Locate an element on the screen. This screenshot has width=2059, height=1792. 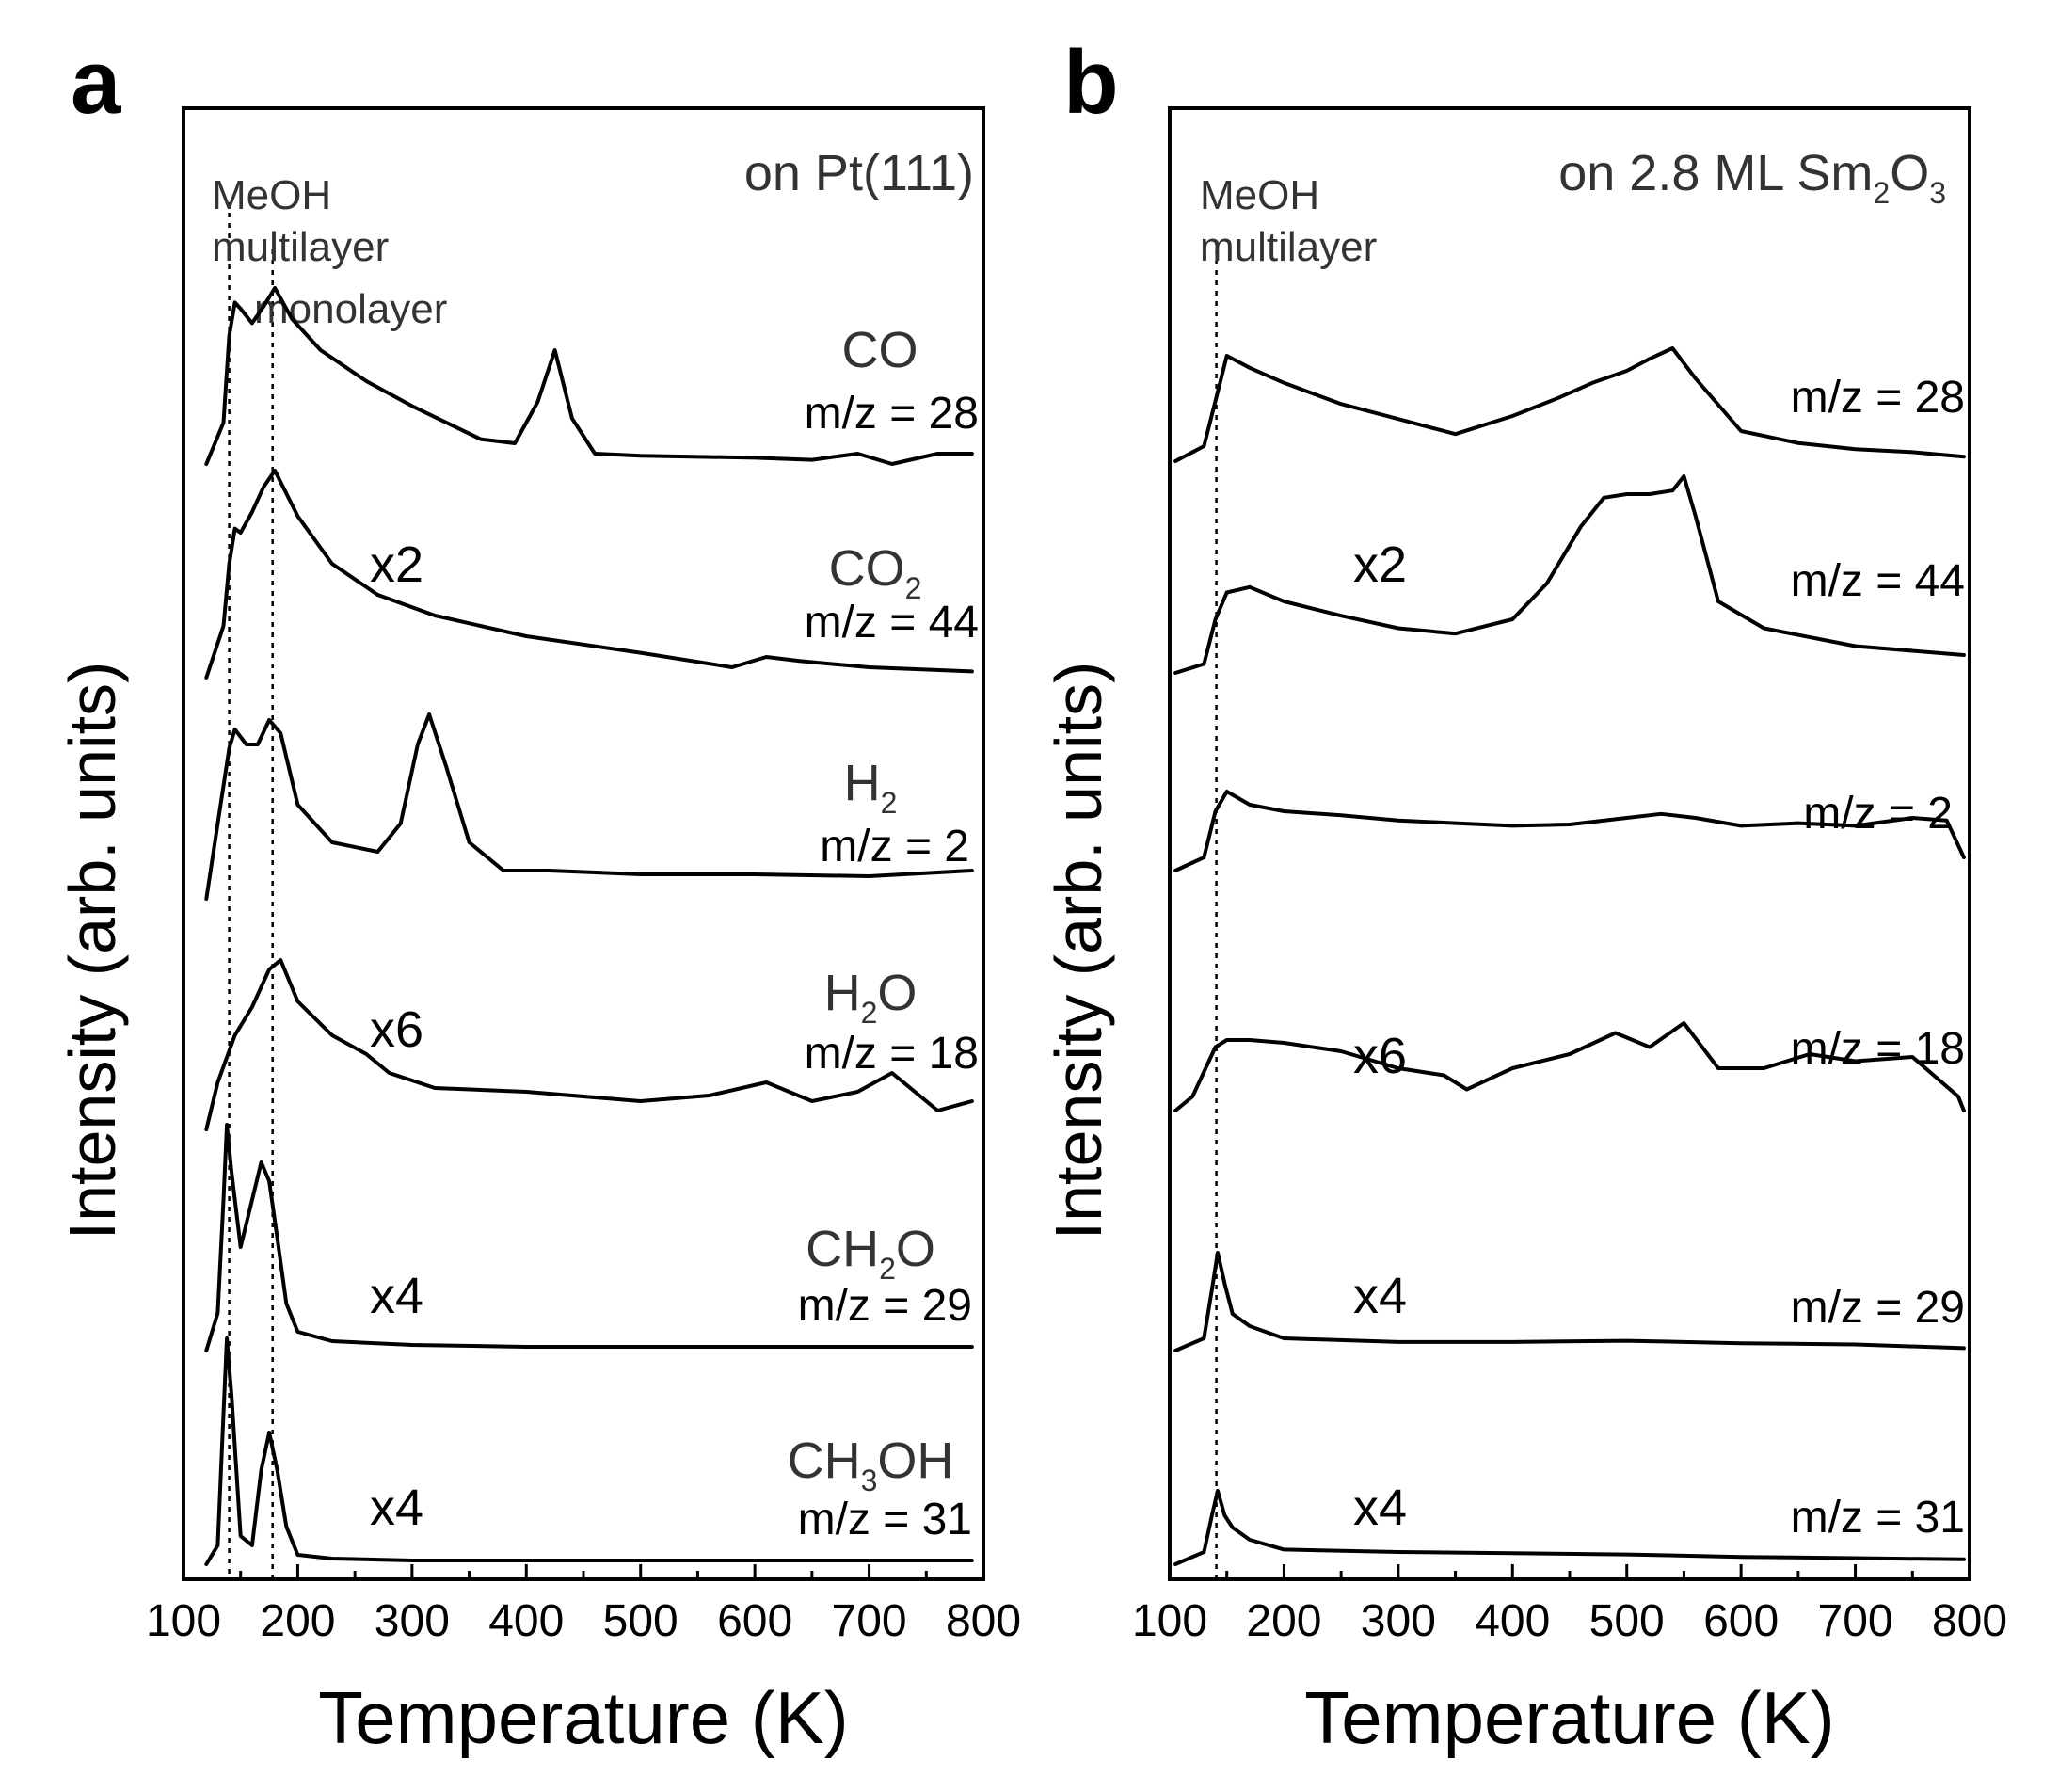
panel-b-multiplier-44: x2 is located at coordinates (1380, 564).